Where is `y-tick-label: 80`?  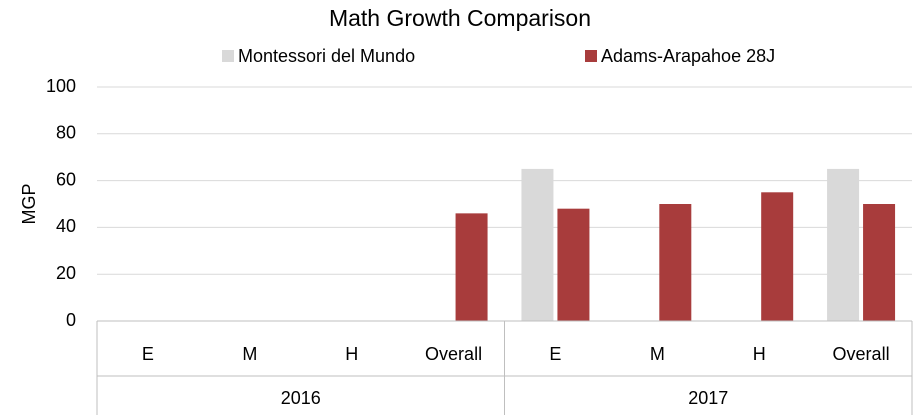
y-tick-label: 80 is located at coordinates (66, 133).